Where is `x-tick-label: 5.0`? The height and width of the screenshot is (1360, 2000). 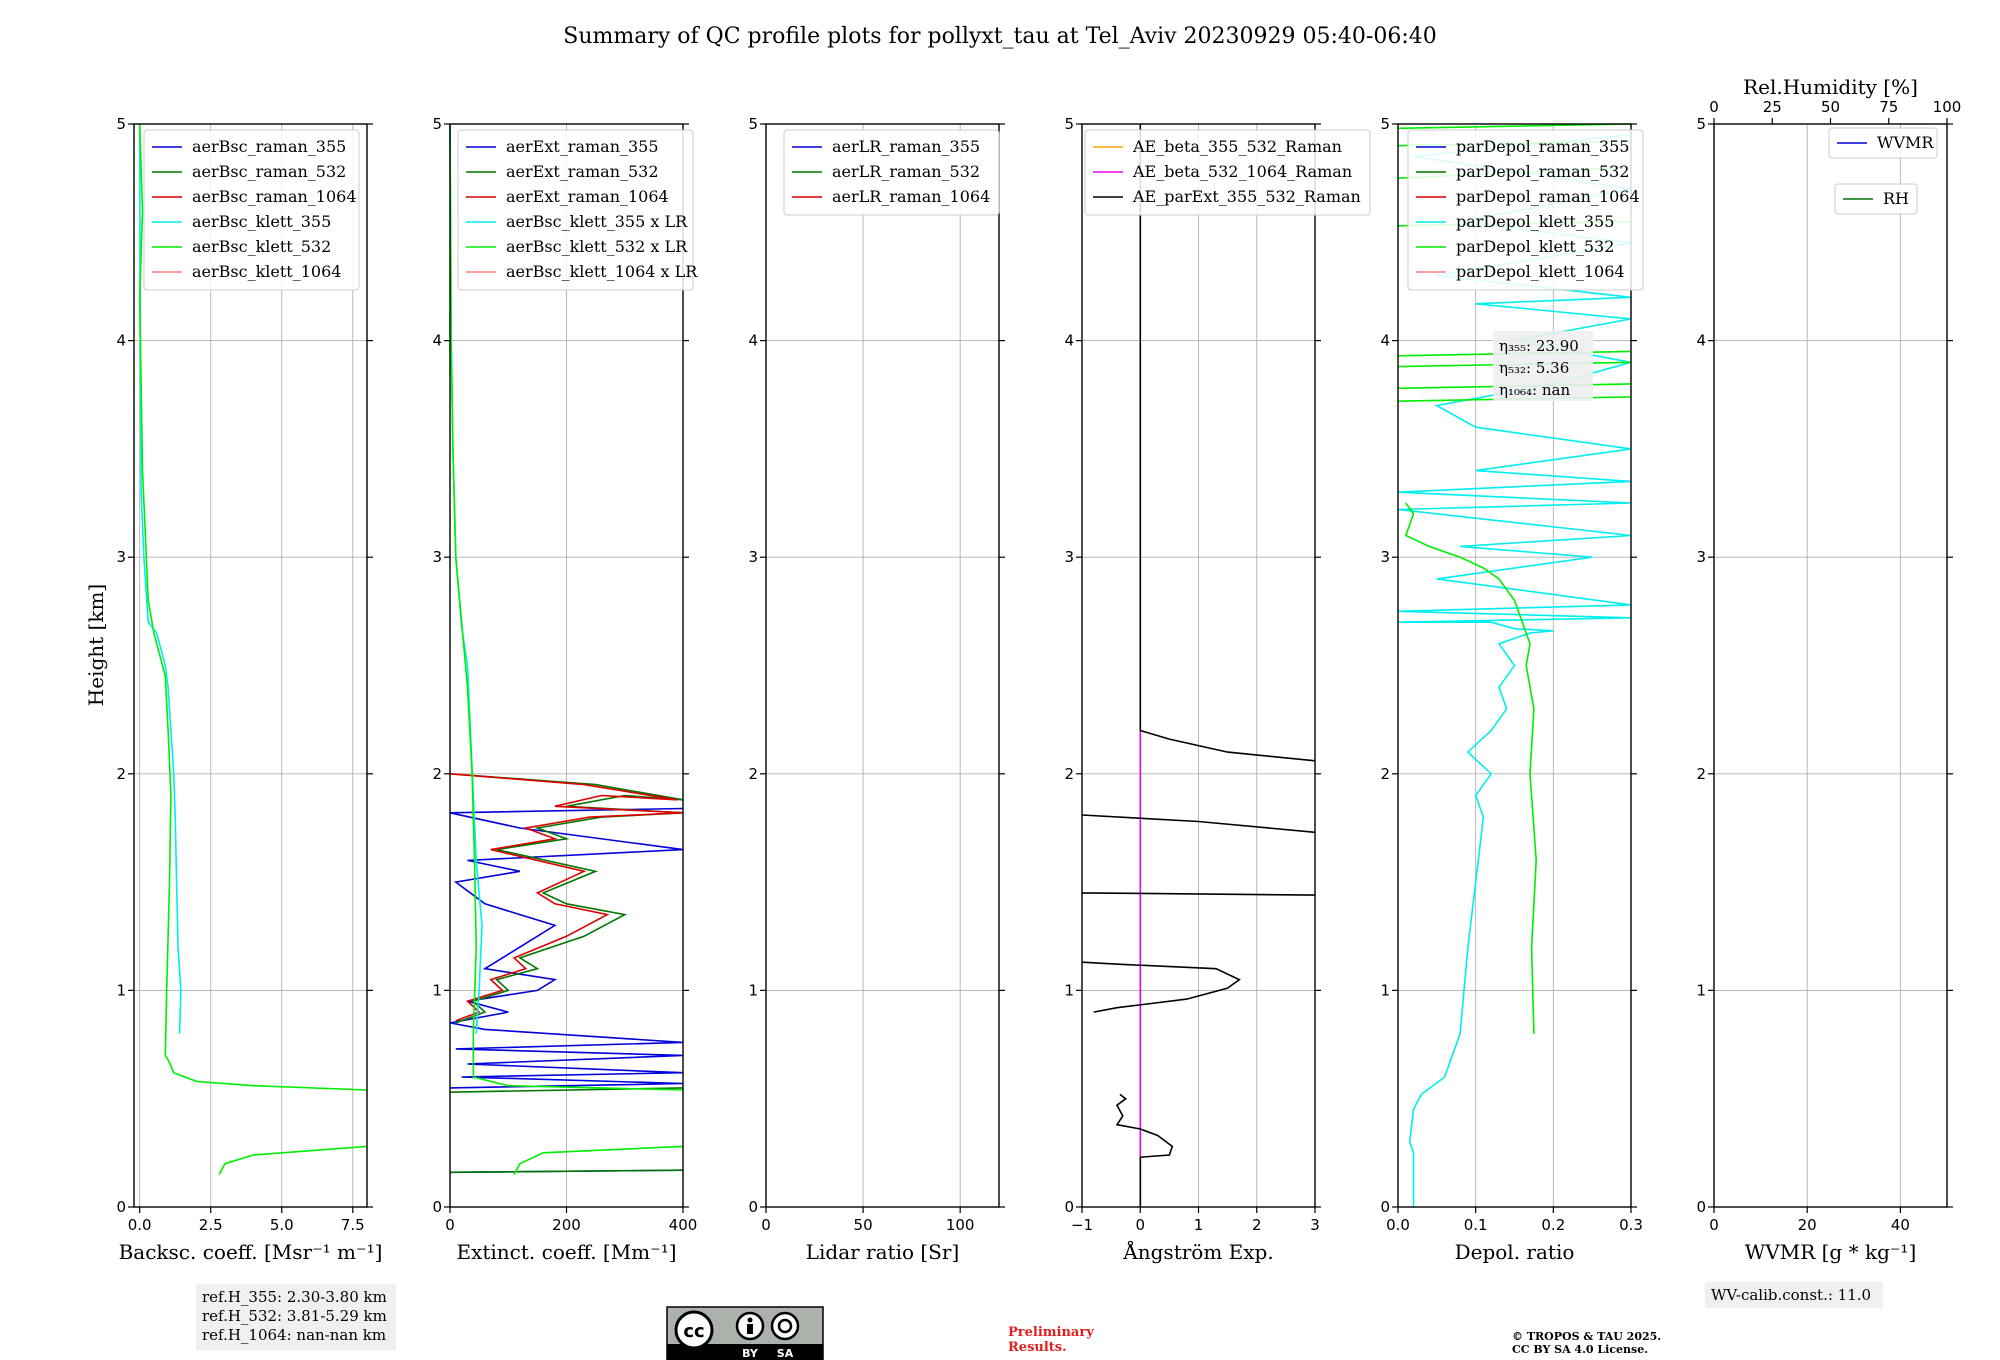 x-tick-label: 5.0 is located at coordinates (282, 1225).